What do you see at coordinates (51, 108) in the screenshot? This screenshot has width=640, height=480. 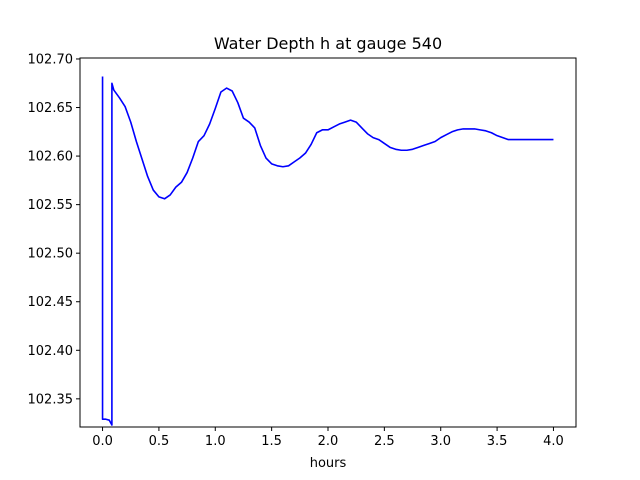 I see `y-tick-label: 102.65` at bounding box center [51, 108].